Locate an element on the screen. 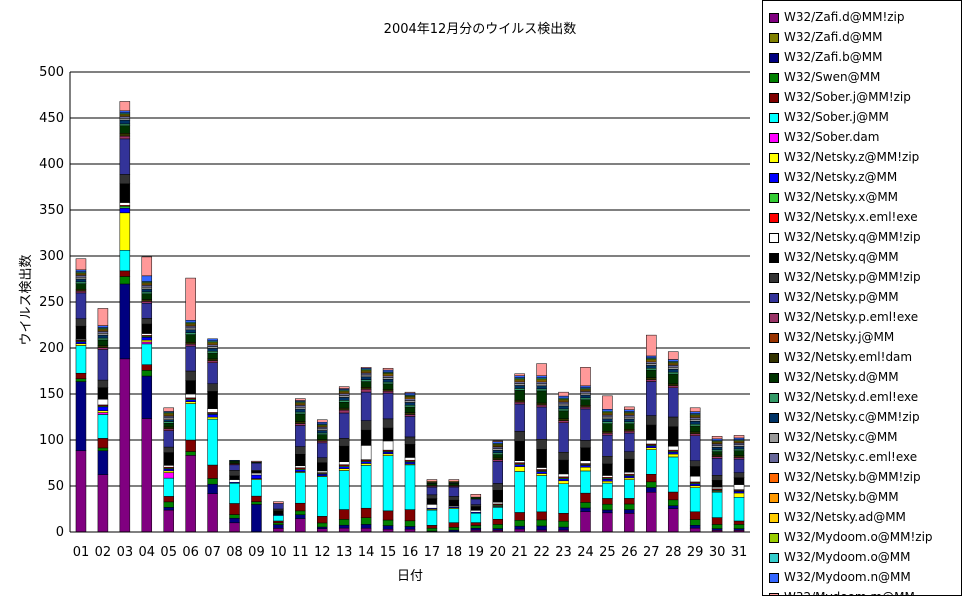 The width and height of the screenshot is (967, 601). legend-item: W32/Netsky.p@MM!zip is located at coordinates (864, 278).